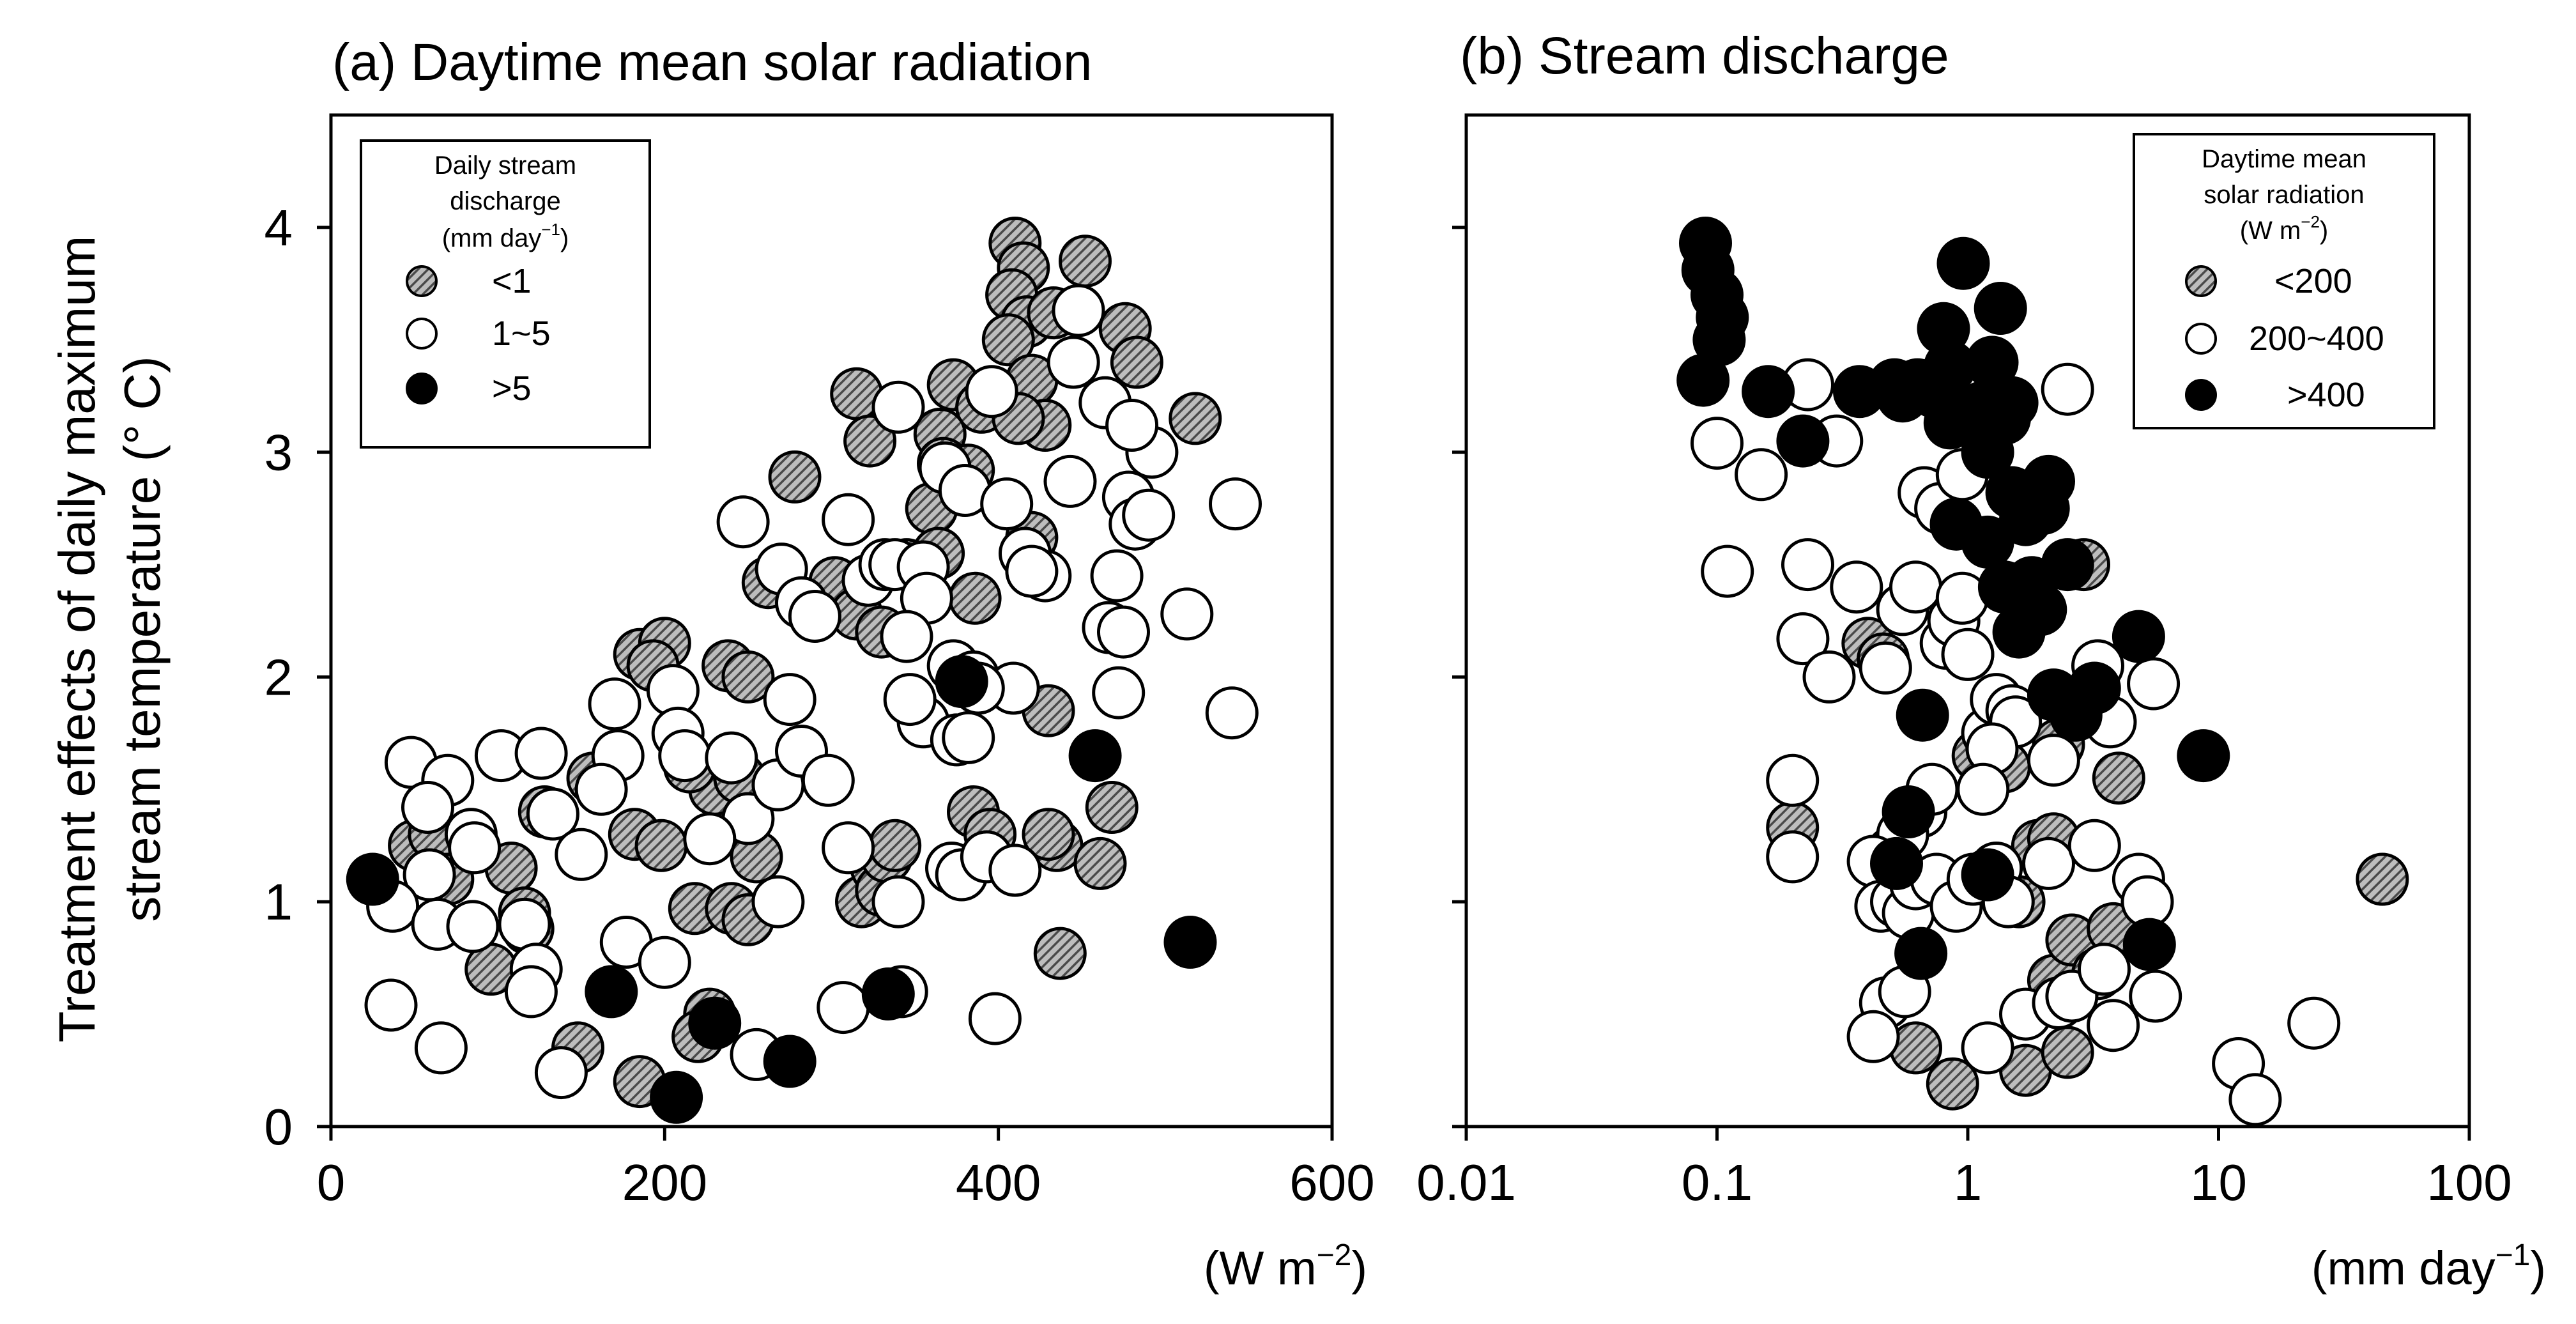 The height and width of the screenshot is (1324, 2576). I want to click on x-tick-label: 400, so click(998, 1183).